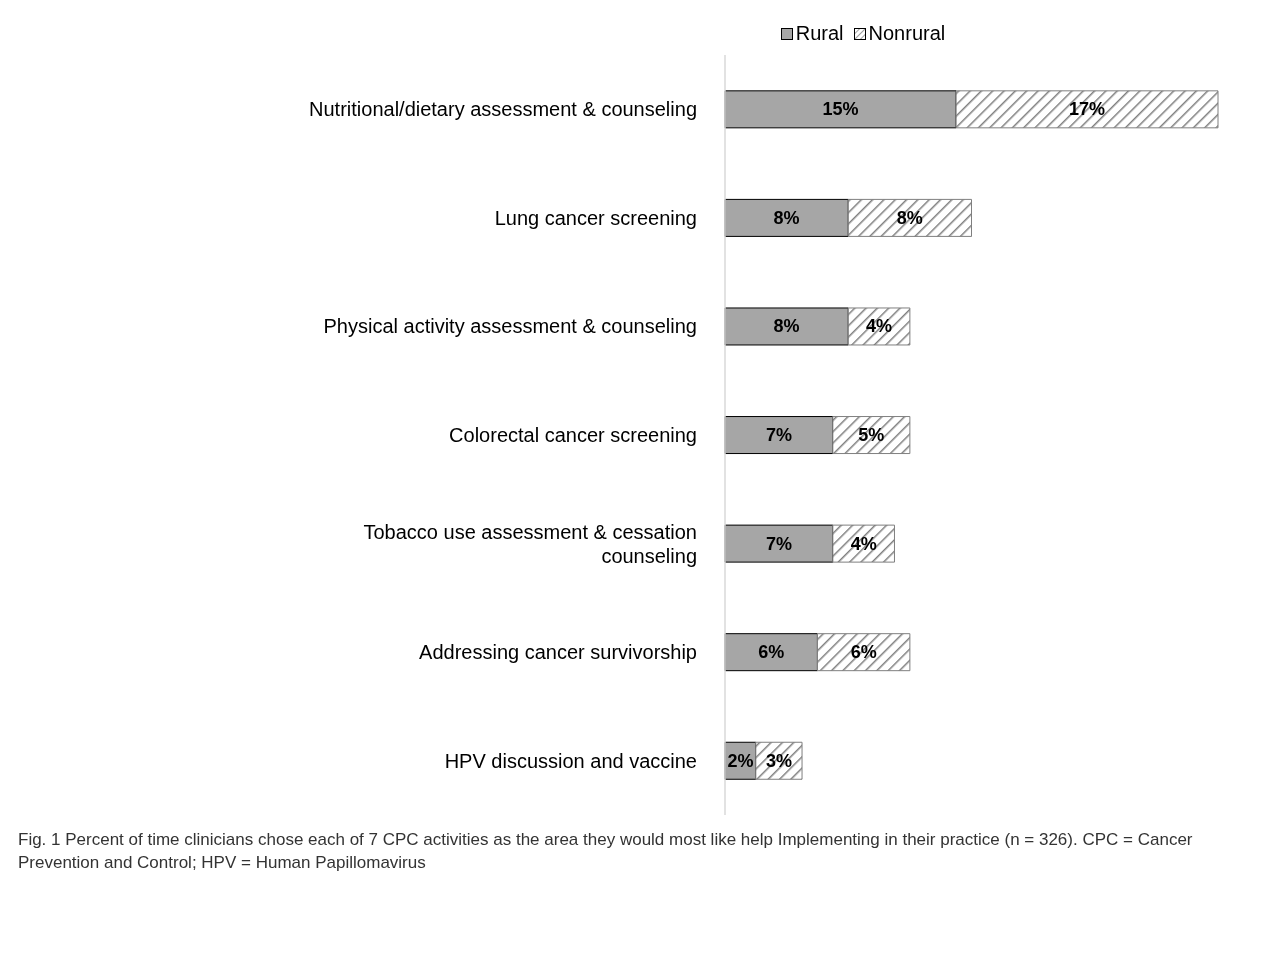  What do you see at coordinates (573, 435) in the screenshot?
I see `y-tick-label: Colorectal cancer screening` at bounding box center [573, 435].